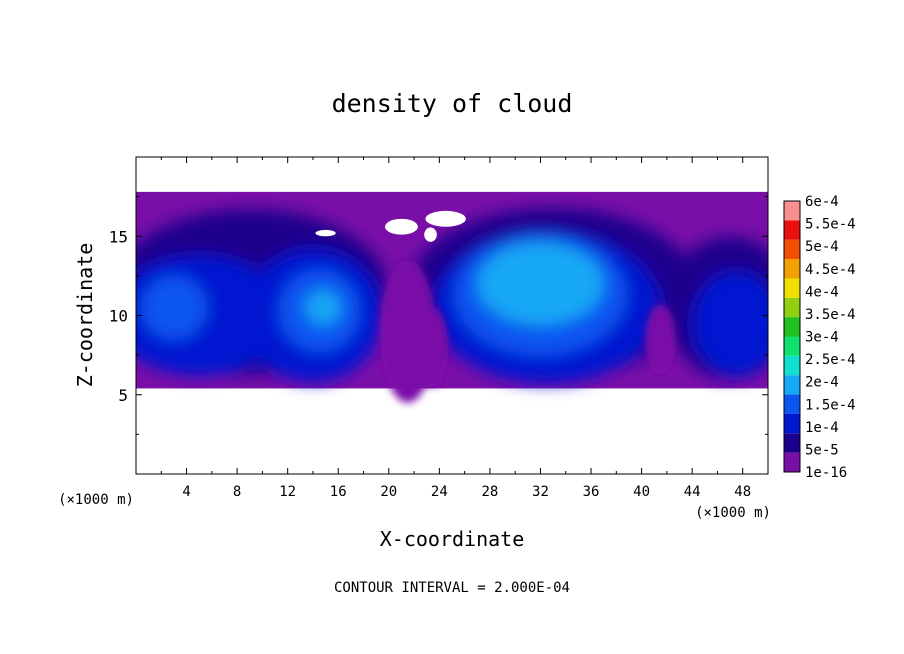  I want to click on y-tick-label: 5, so click(123, 395).